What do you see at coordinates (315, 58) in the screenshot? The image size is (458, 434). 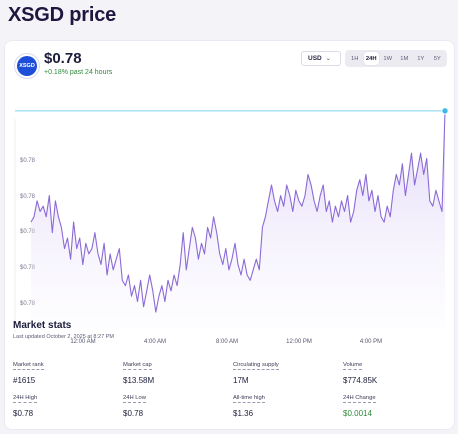 I see `currency-value: USD` at bounding box center [315, 58].